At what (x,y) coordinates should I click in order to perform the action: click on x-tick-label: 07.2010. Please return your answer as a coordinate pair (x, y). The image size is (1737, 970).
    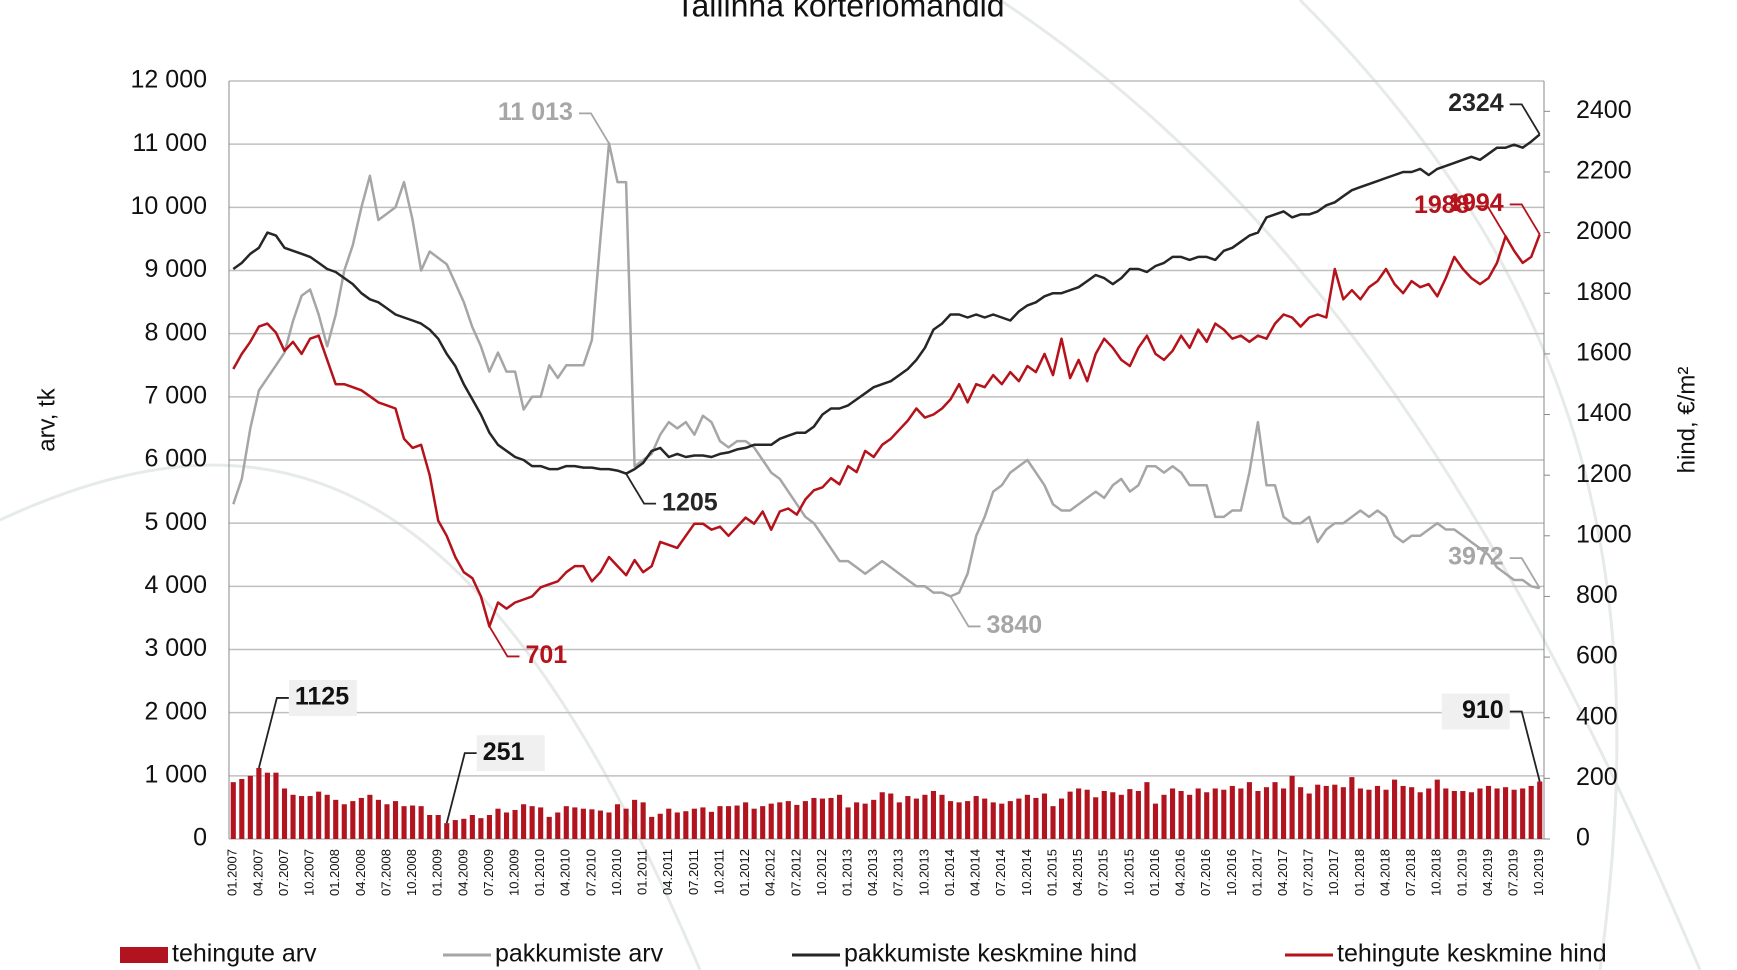
    Looking at the image, I should click on (590, 872).